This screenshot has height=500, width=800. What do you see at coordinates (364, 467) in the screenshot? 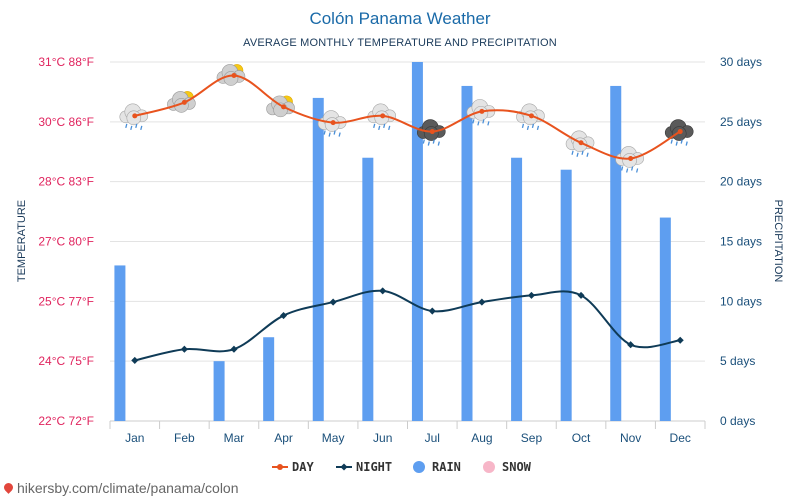
I see `legend-item-night: NIGHT` at bounding box center [364, 467].